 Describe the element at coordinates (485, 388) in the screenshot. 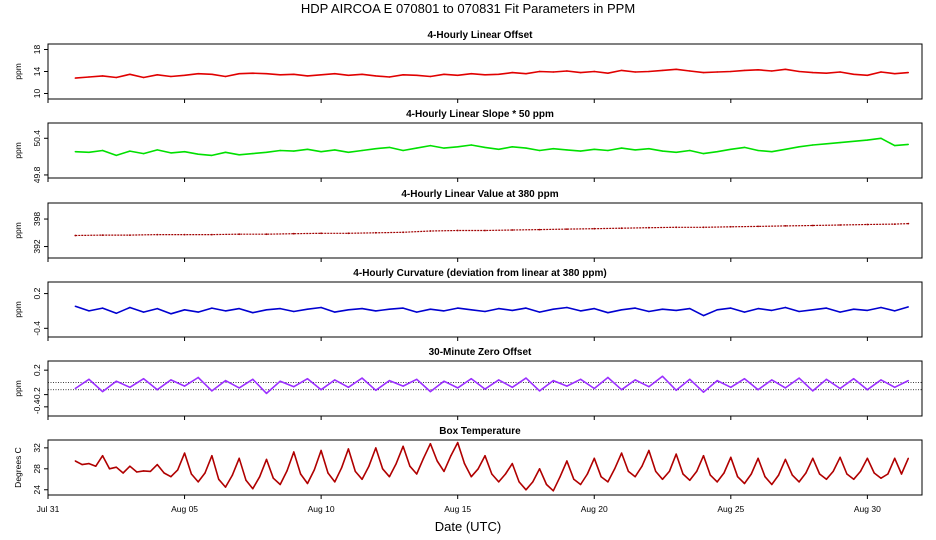

I see `zero-offset-frame` at that location.